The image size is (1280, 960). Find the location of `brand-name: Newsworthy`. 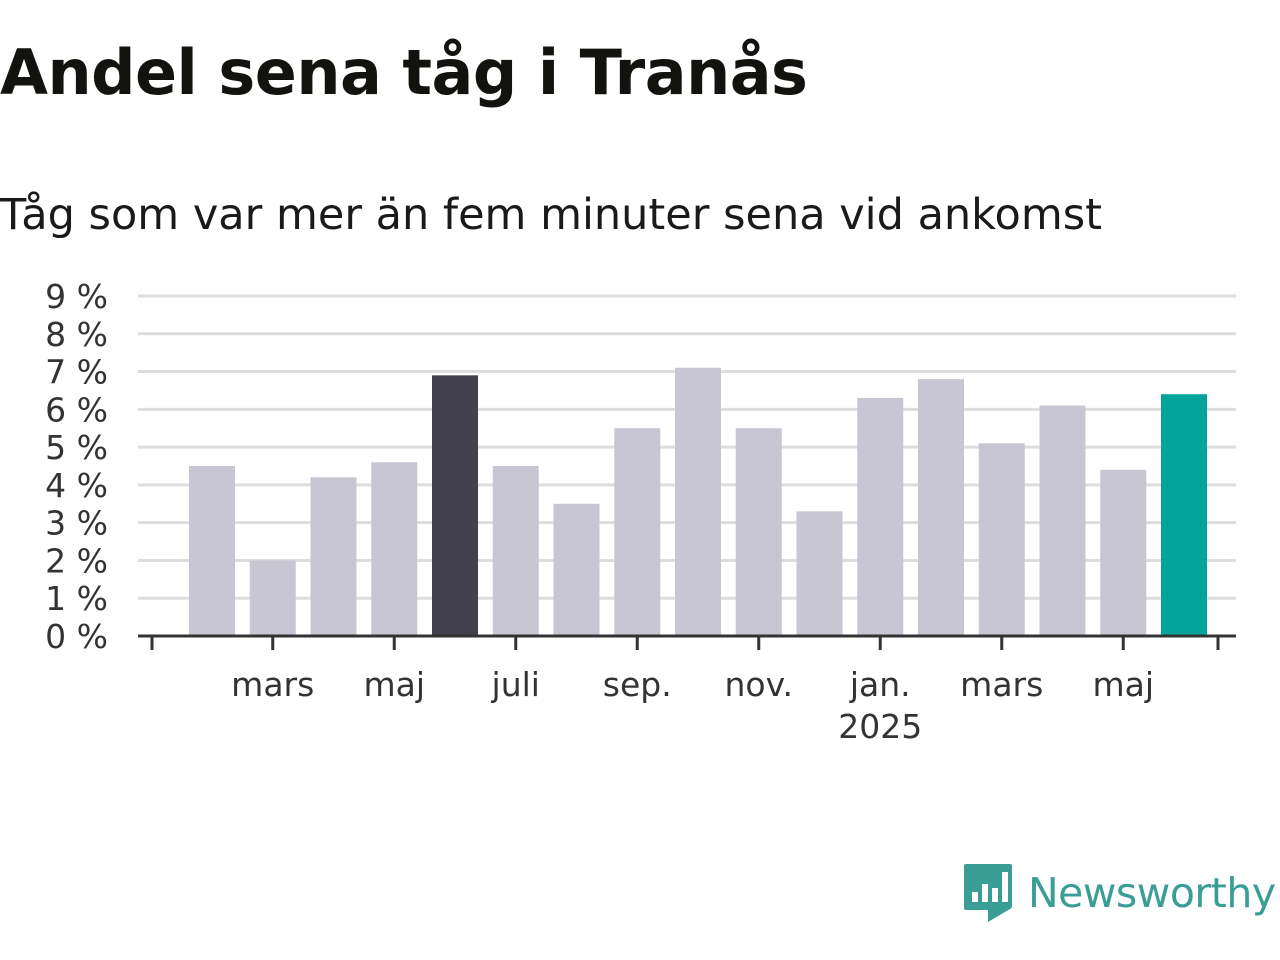

brand-name: Newsworthy is located at coordinates (1152, 893).